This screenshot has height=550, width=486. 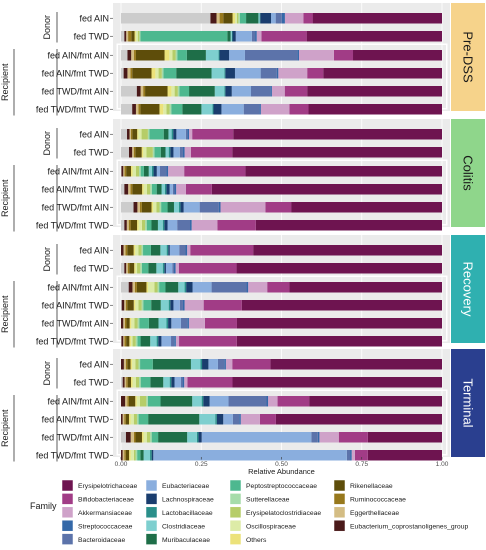 I want to click on legend-label: Bacteroidaceae, so click(x=101, y=540).